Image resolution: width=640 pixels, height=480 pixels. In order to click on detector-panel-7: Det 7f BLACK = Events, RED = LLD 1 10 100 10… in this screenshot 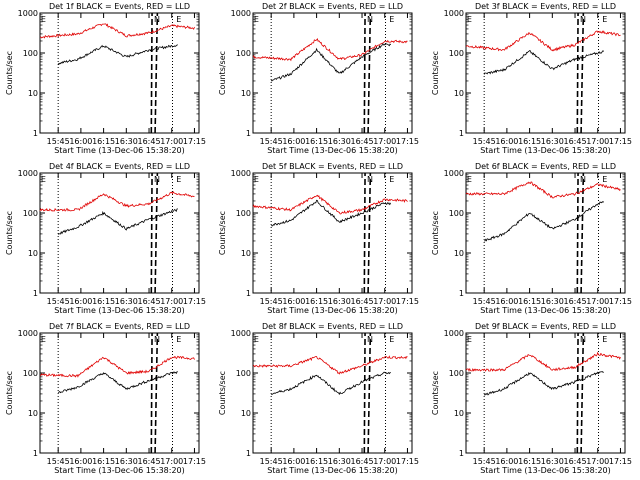, I will do `click(105, 398)`.